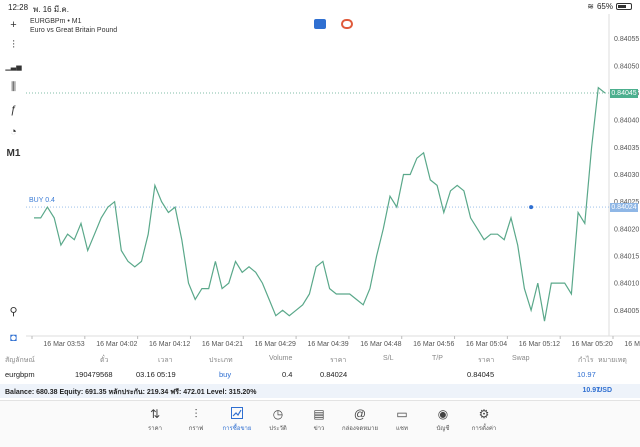 The height and width of the screenshot is (447, 640). I want to click on position-open-price: 0.84024, so click(334, 374).